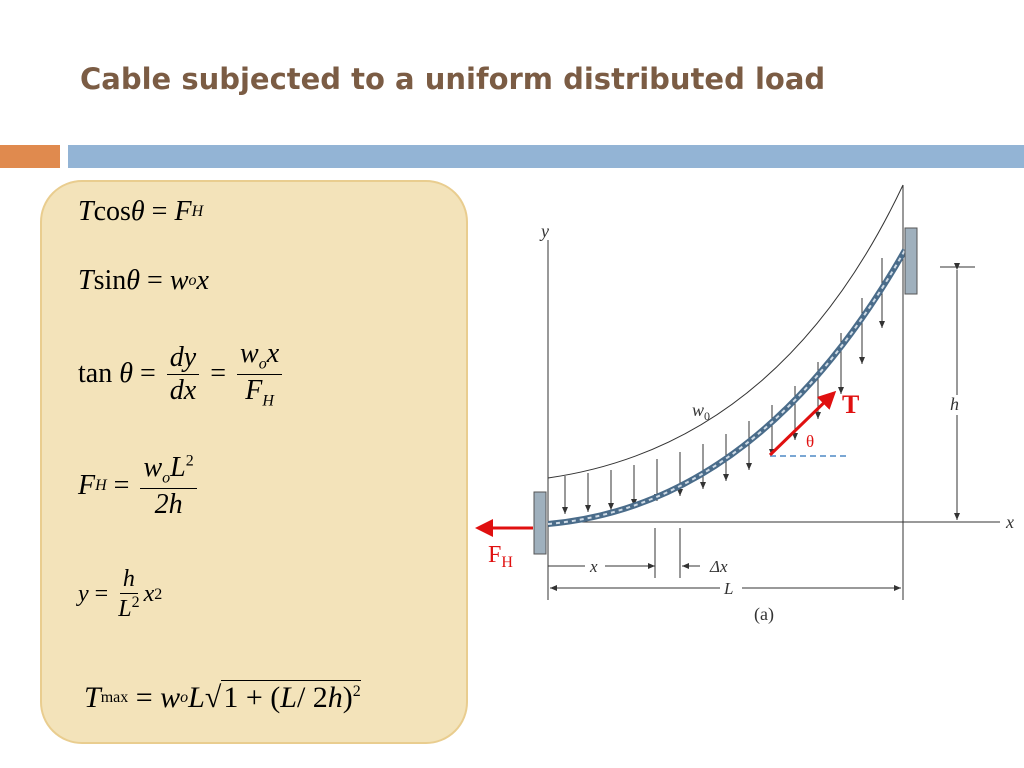 This screenshot has width=1024, height=768. I want to click on numerator: wox, so click(260, 356).